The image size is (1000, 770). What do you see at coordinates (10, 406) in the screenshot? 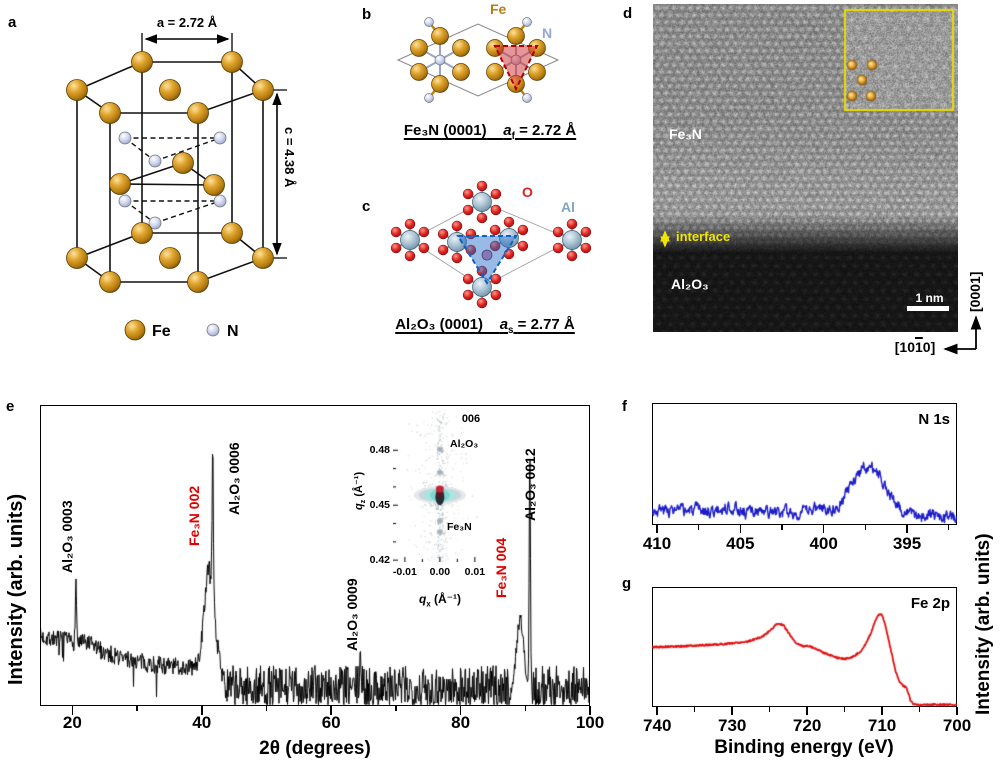
I see `panel-letter-e: e` at bounding box center [10, 406].